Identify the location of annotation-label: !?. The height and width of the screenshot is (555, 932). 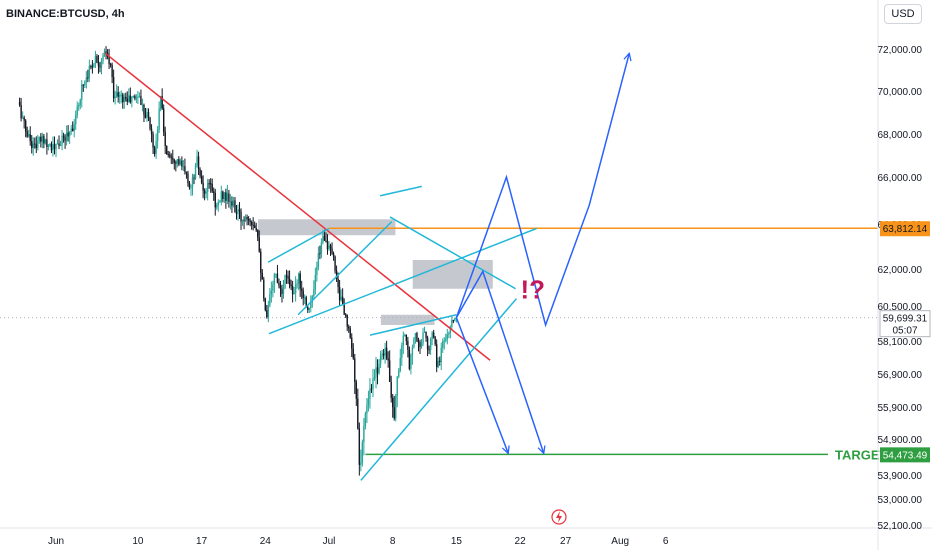
(532, 290).